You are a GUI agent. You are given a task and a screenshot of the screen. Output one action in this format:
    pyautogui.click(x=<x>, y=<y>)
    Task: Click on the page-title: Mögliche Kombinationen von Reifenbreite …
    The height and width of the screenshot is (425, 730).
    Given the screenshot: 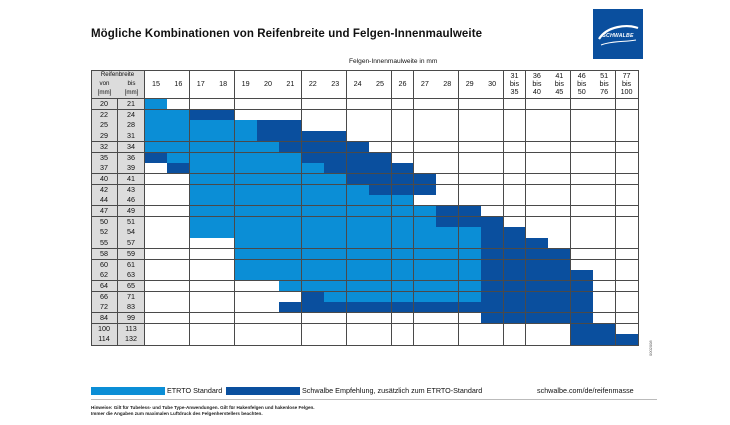 What is the action you would take?
    pyautogui.click(x=287, y=34)
    